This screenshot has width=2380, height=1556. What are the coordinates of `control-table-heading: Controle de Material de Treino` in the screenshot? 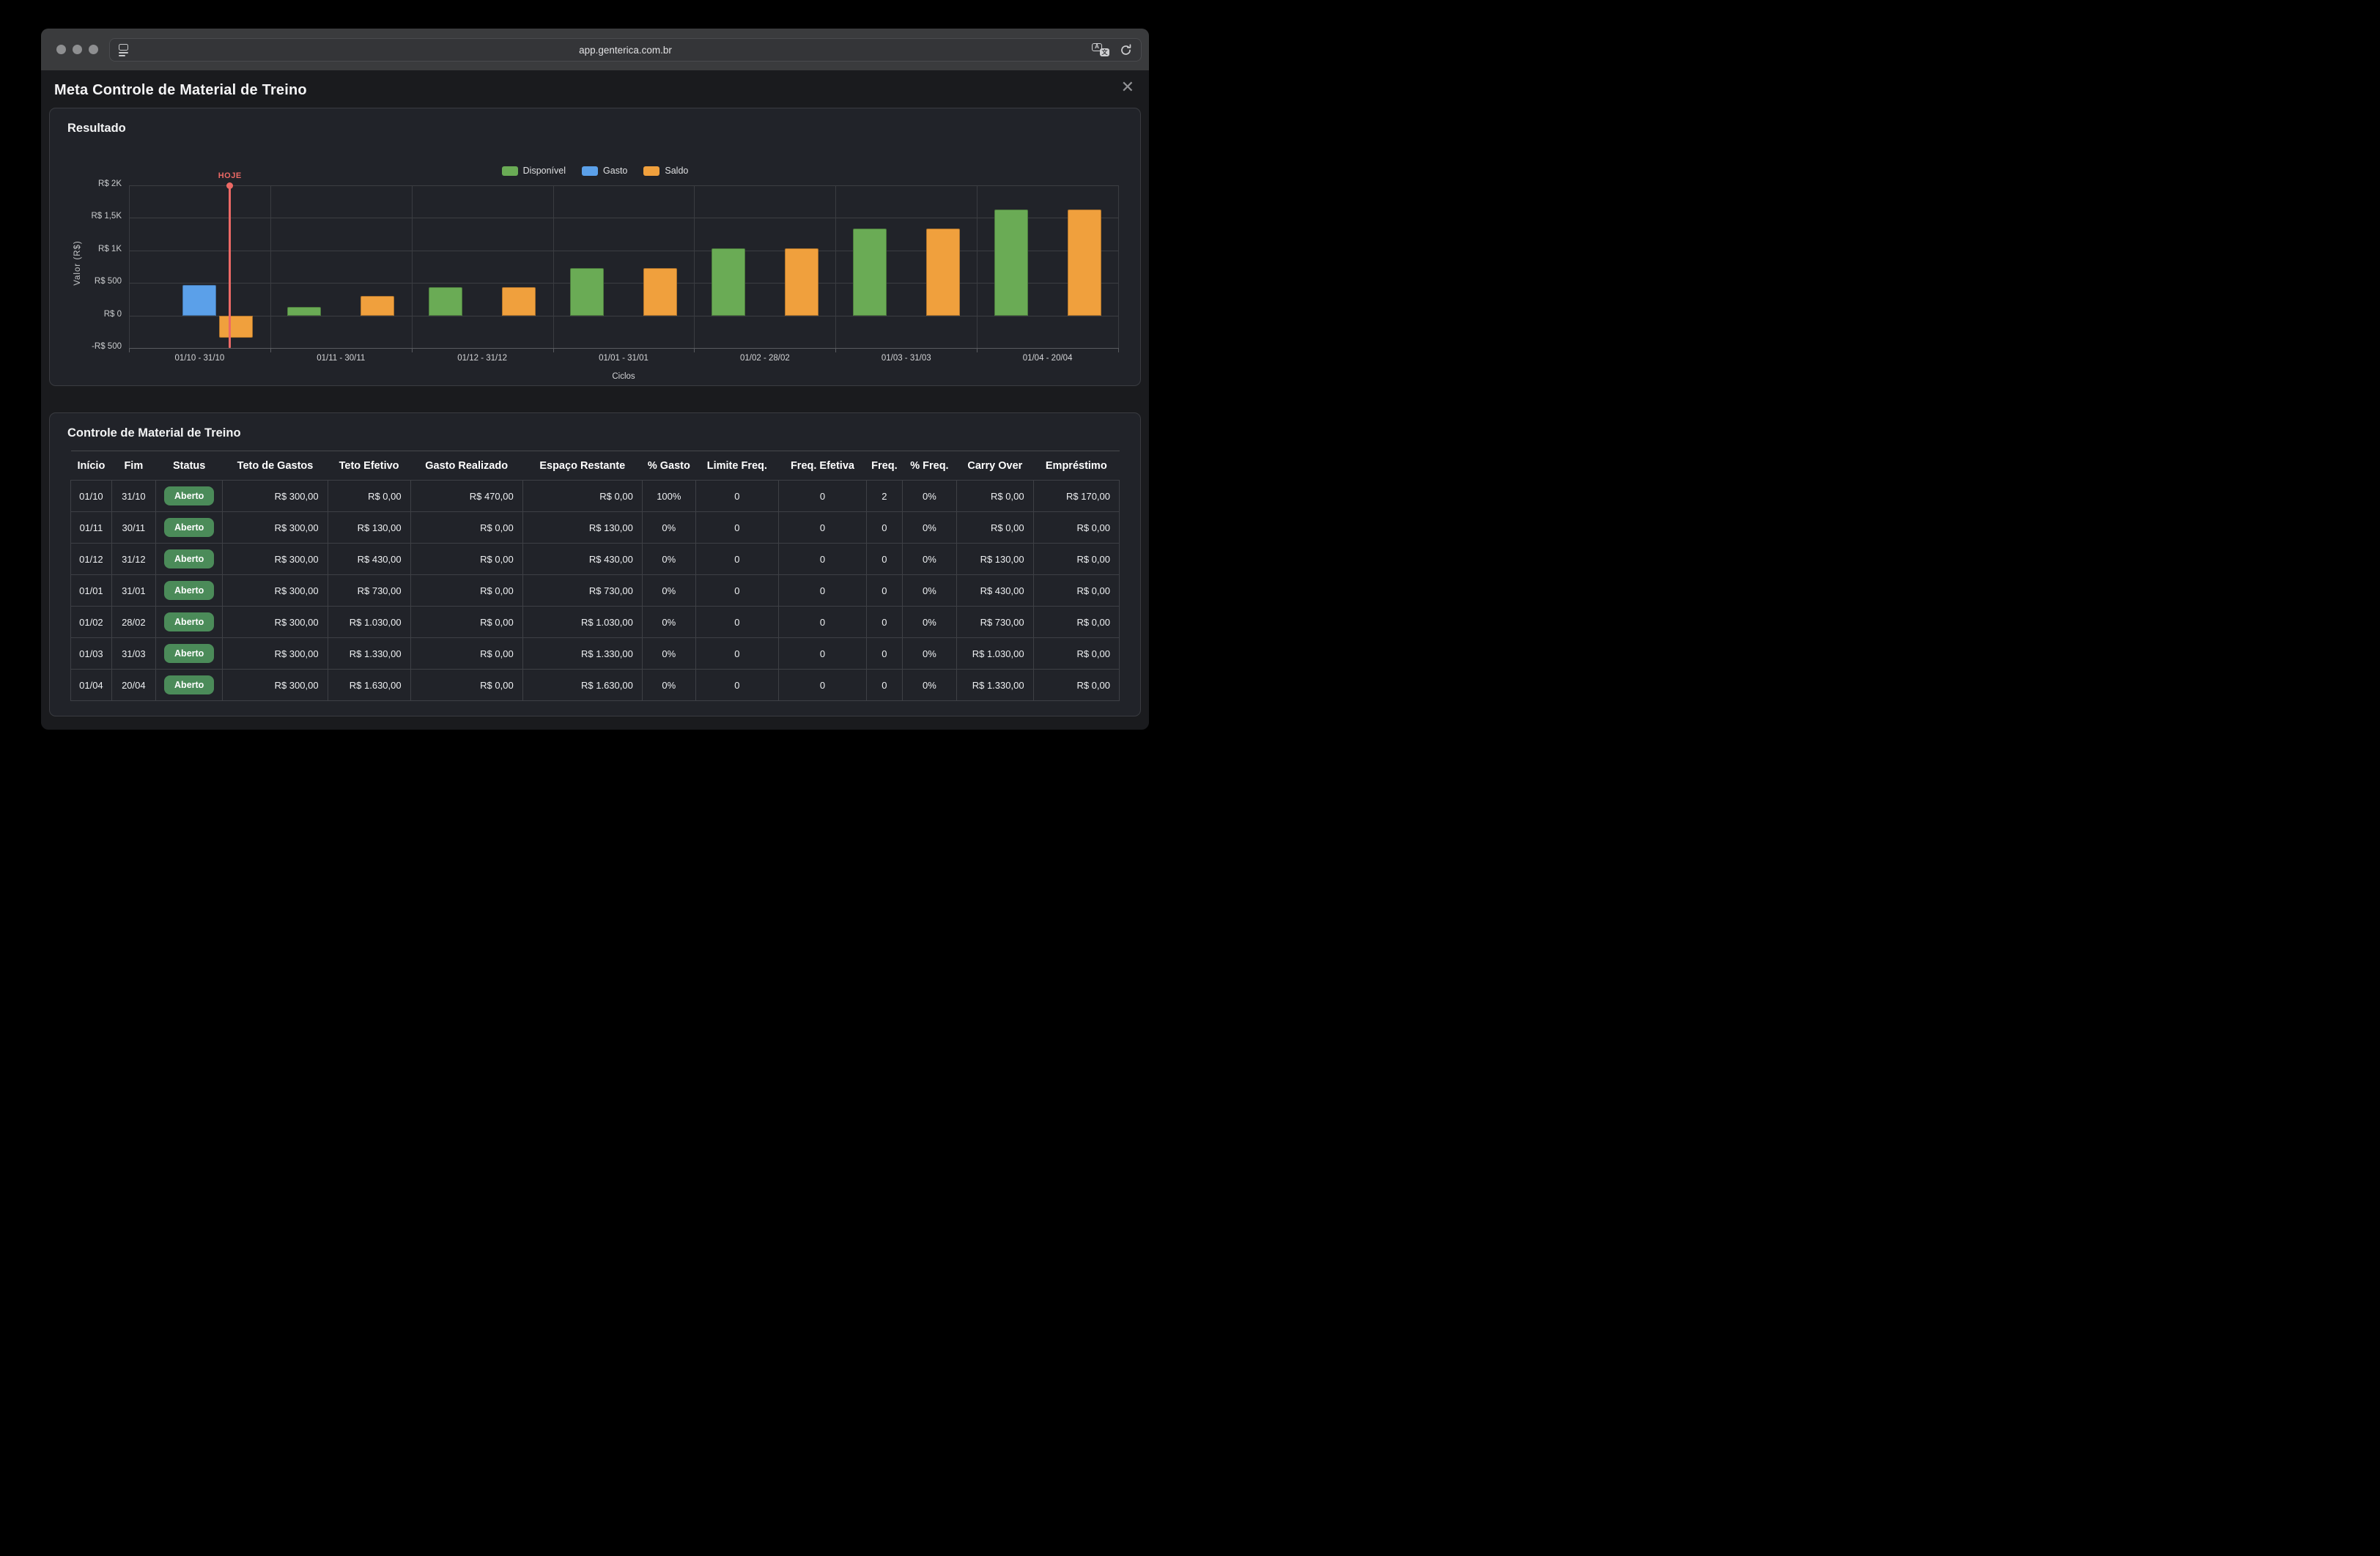 It's located at (154, 433).